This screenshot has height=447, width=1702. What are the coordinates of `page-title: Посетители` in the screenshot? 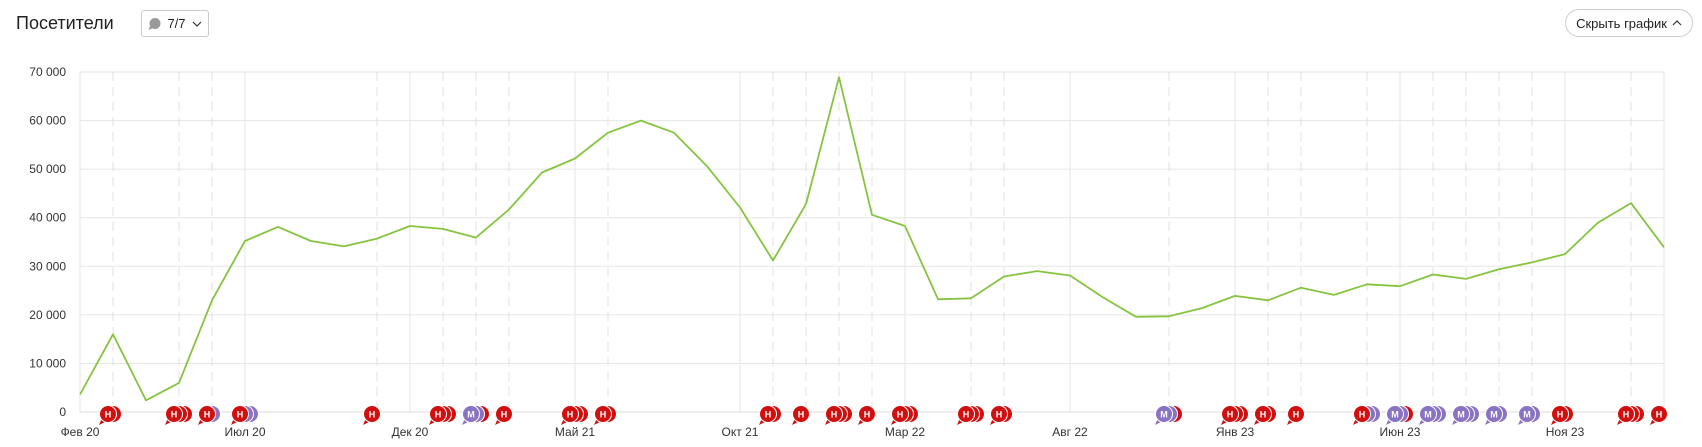 It's located at (65, 23).